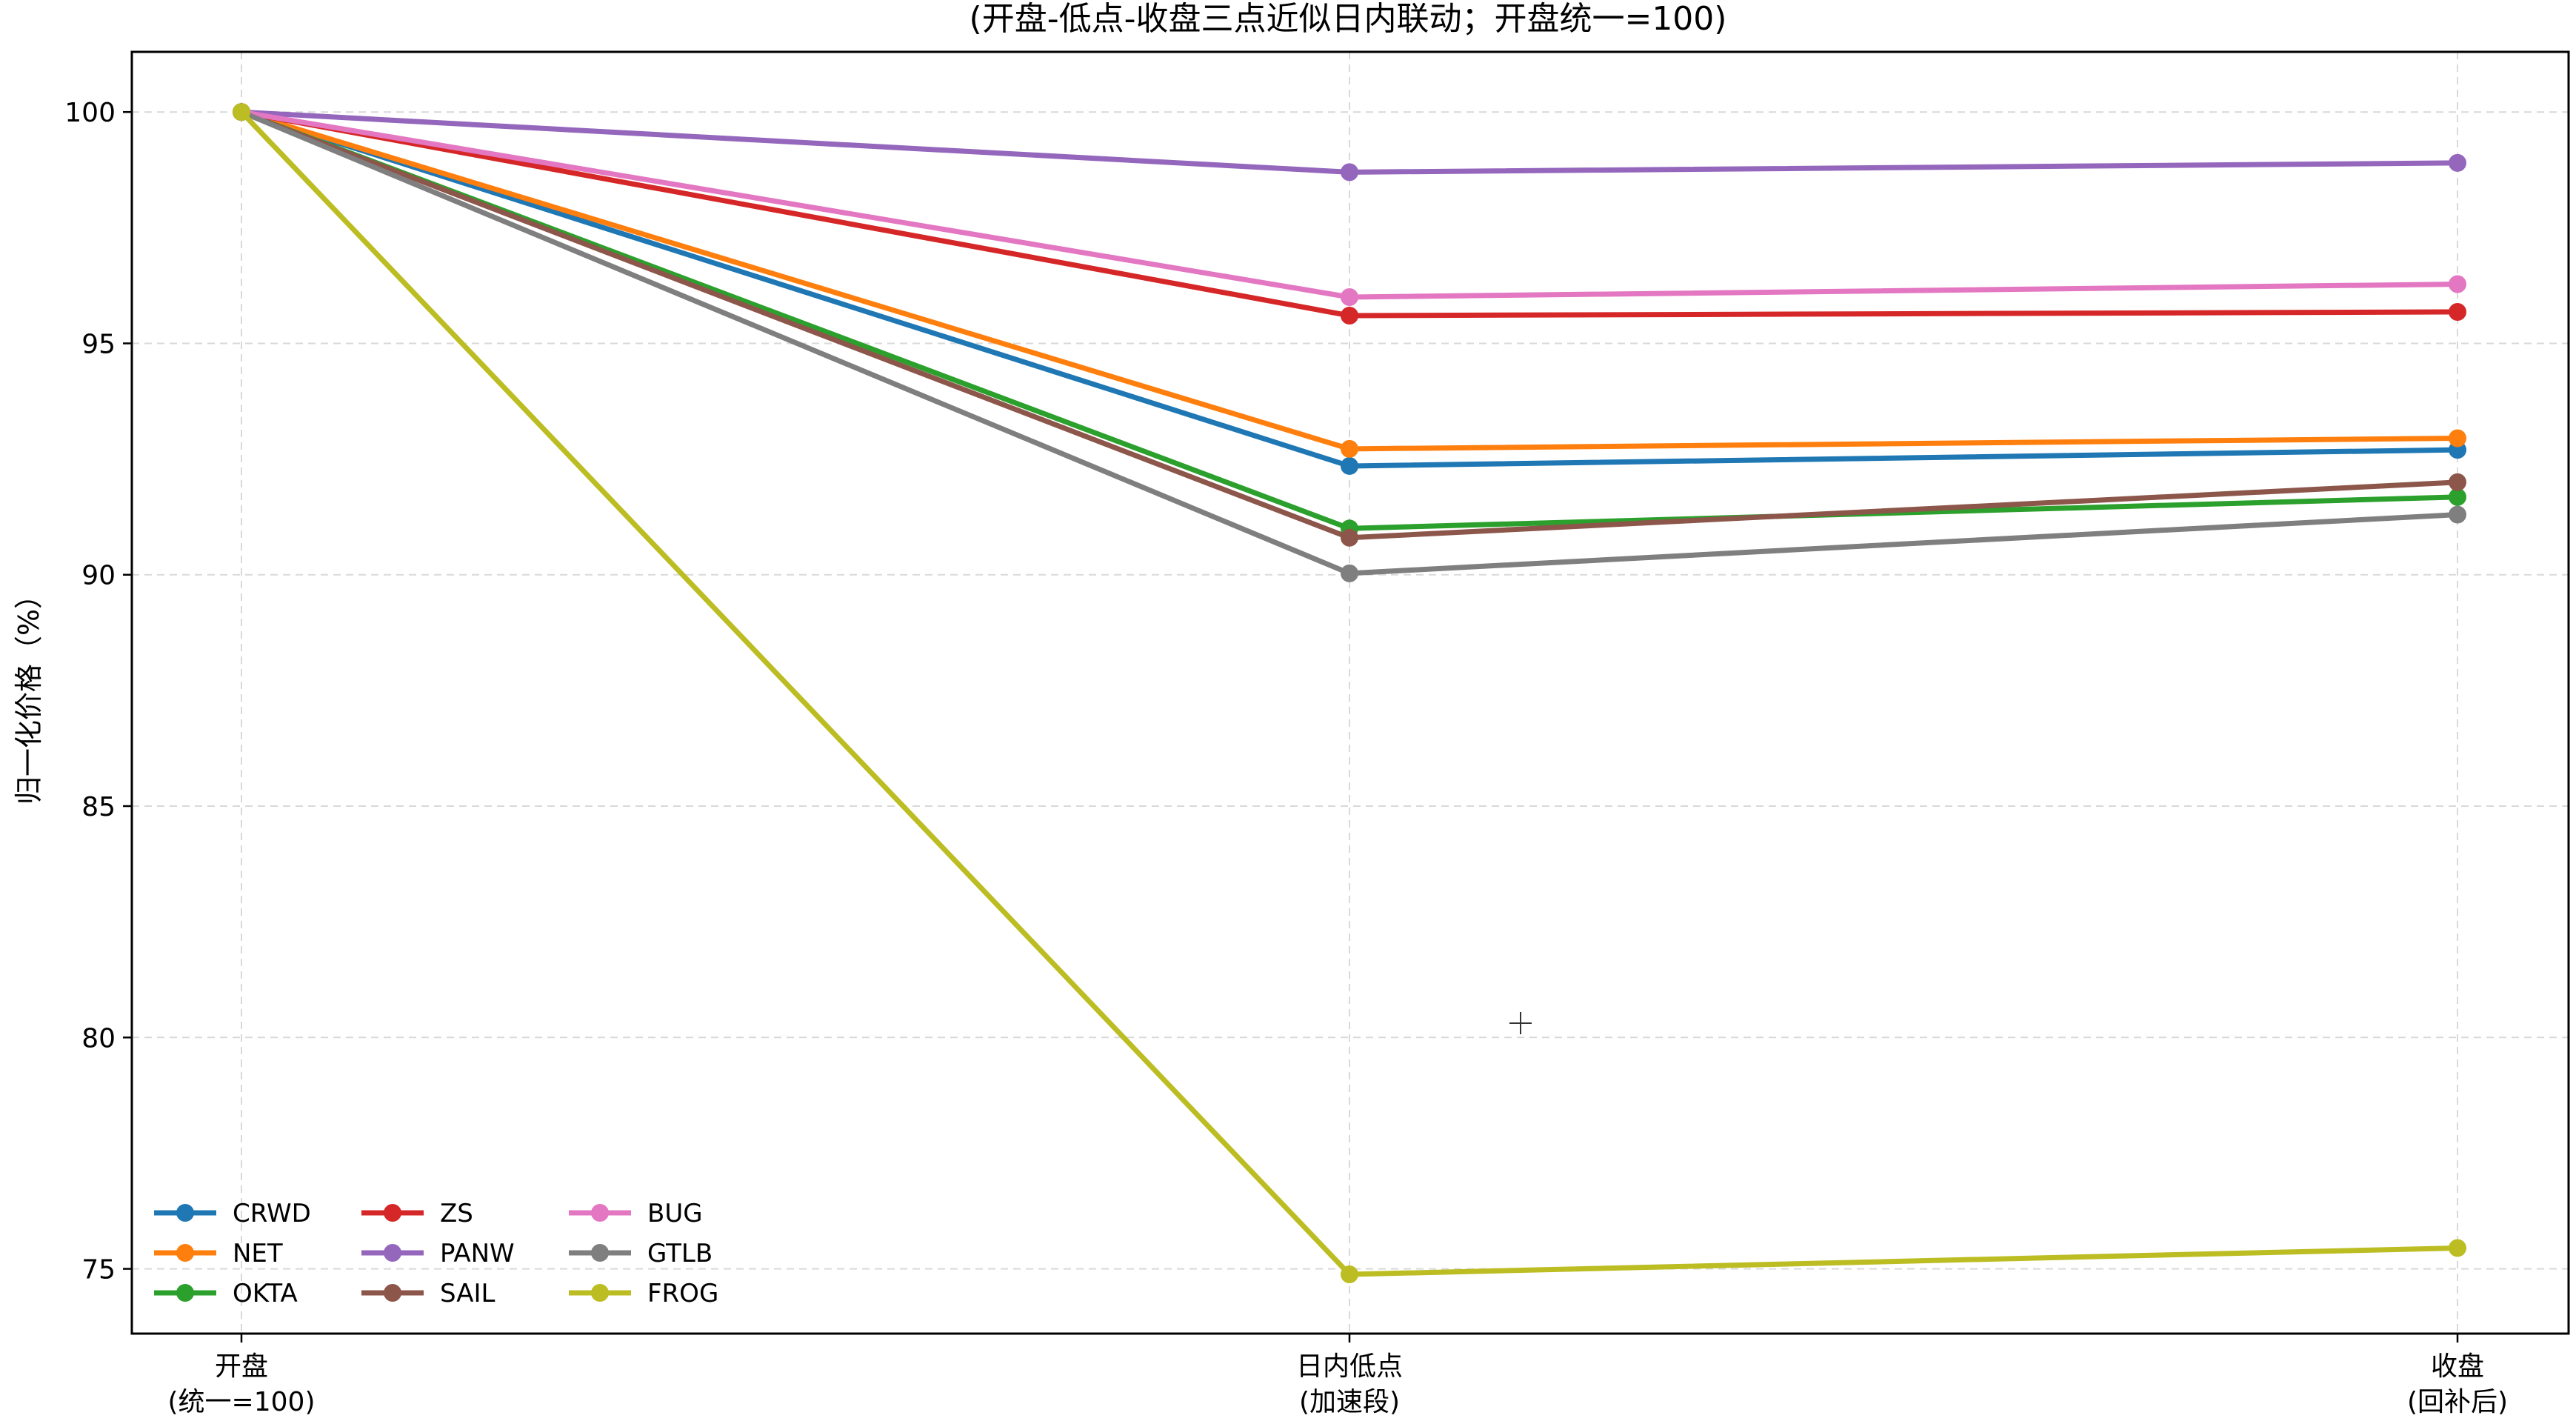 The height and width of the screenshot is (1424, 2576). What do you see at coordinates (643, 1293) in the screenshot?
I see `legend-entry-frog: FROG` at bounding box center [643, 1293].